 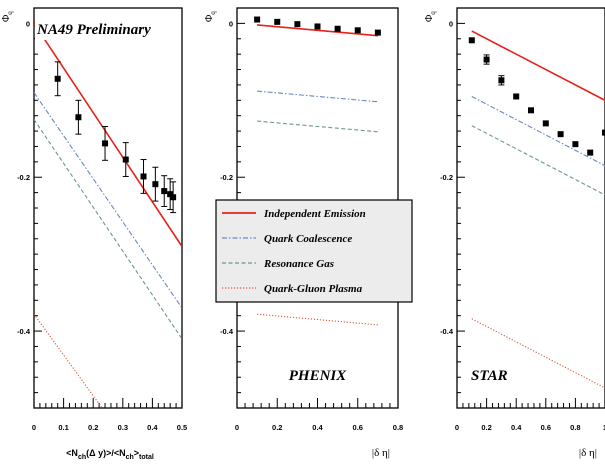 What do you see at coordinates (308, 239) in the screenshot?
I see `legend-label: Quark Coalescence` at bounding box center [308, 239].